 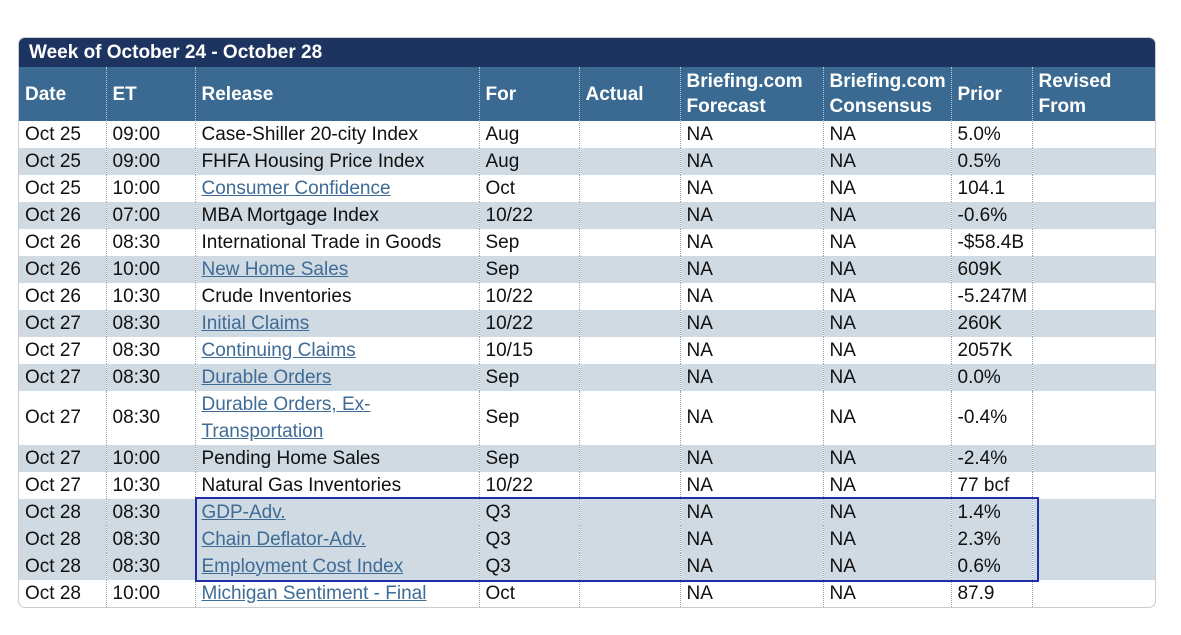 I want to click on release-cell: New Home Sales, so click(x=336, y=269).